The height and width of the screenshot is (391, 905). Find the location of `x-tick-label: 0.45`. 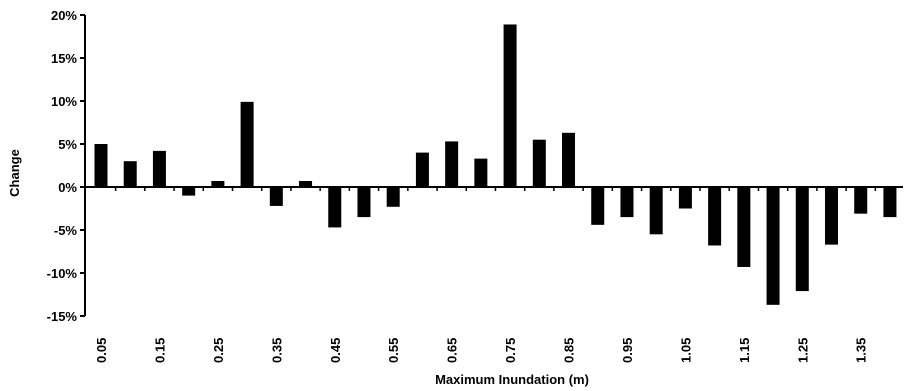

x-tick-label: 0.45 is located at coordinates (335, 350).